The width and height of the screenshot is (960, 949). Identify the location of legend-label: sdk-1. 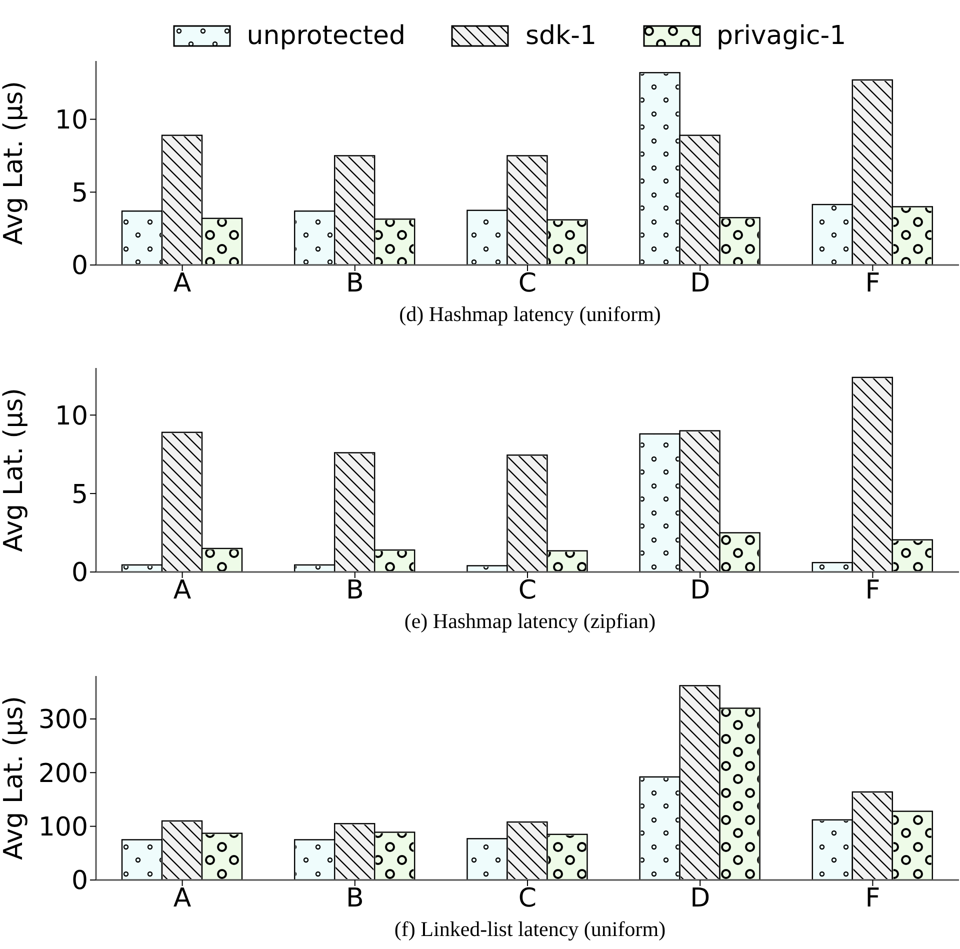
(560, 36).